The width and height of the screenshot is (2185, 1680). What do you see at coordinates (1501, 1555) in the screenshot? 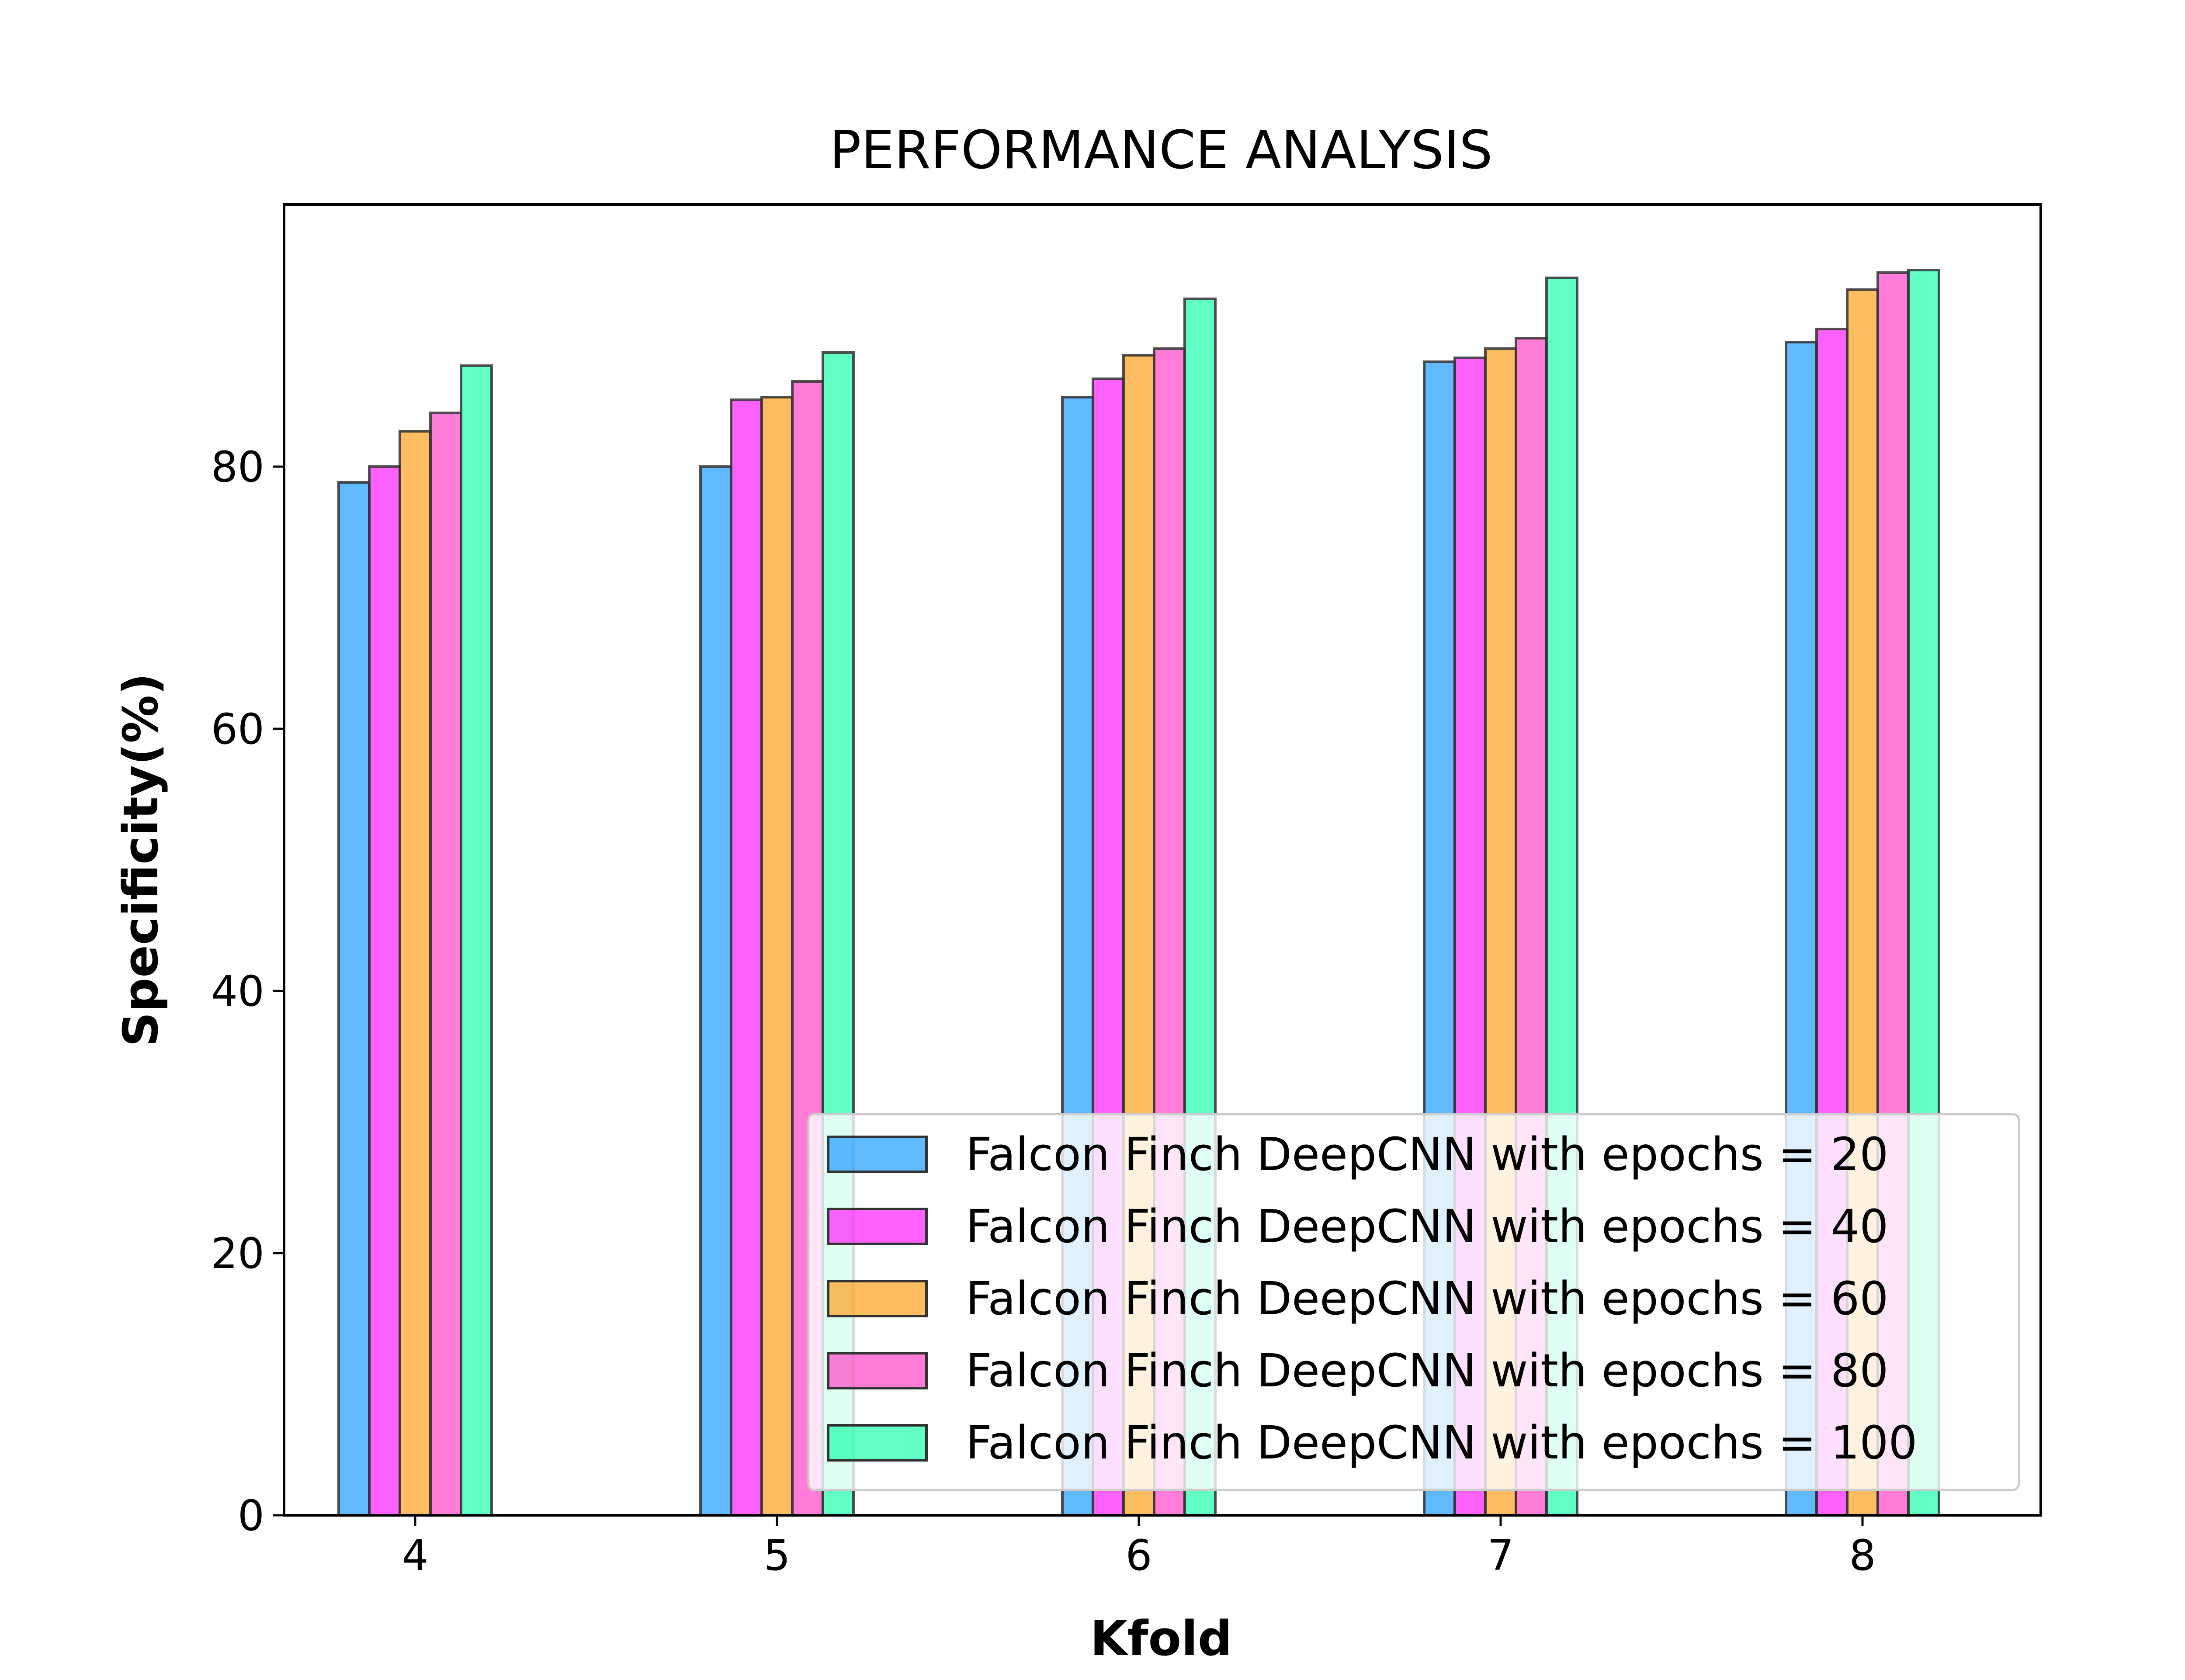
I see `x-tick-label: 7` at bounding box center [1501, 1555].